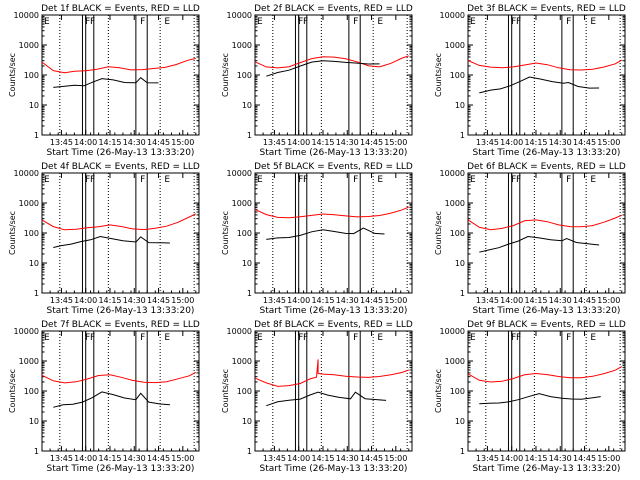 This screenshot has height=480, width=640. Describe the element at coordinates (333, 9) in the screenshot. I see `chart-title: Det 2f BLACK = Events, RED = LLD` at that location.